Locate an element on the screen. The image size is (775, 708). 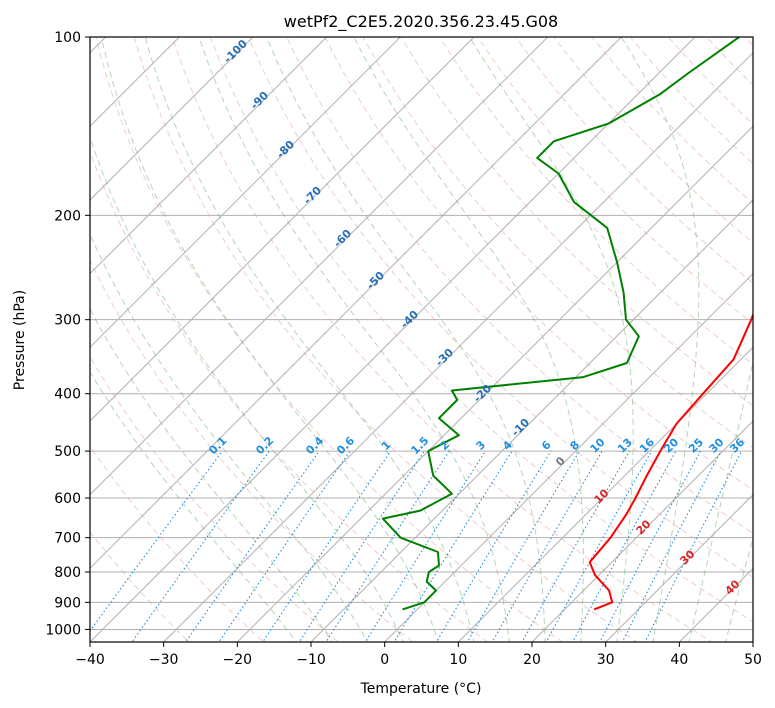
y-axis-label: Pressure (hPa) is located at coordinates (20, 340).